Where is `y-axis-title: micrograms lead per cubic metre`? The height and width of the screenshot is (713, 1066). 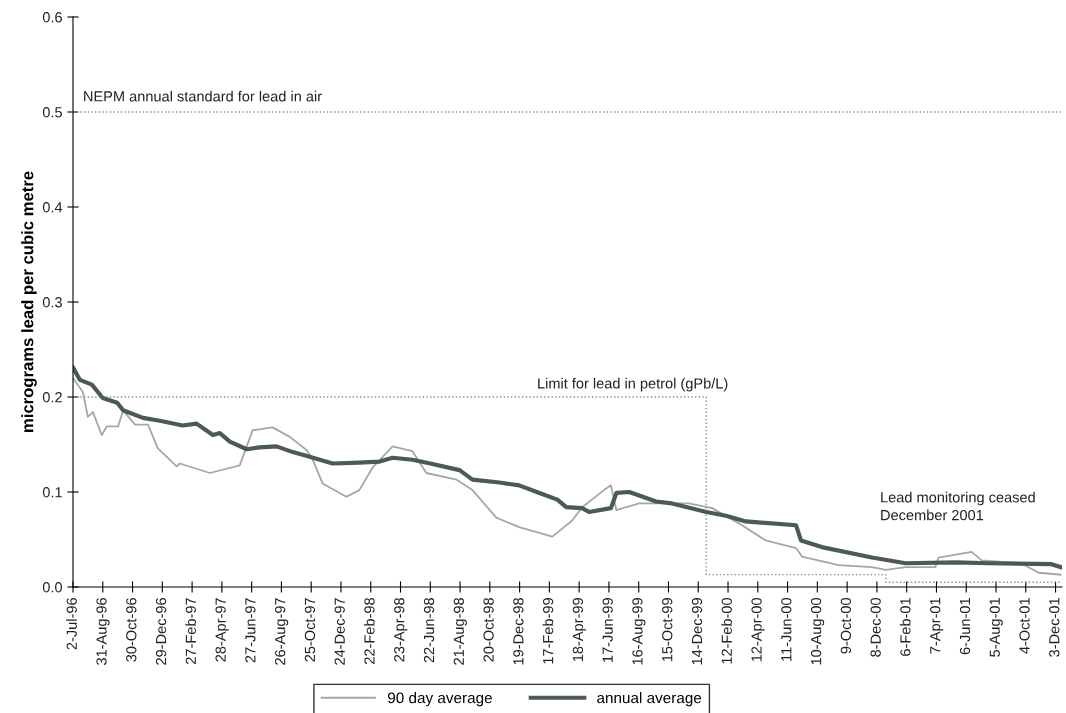
y-axis-title: micrograms lead per cubic metre is located at coordinates (29, 301).